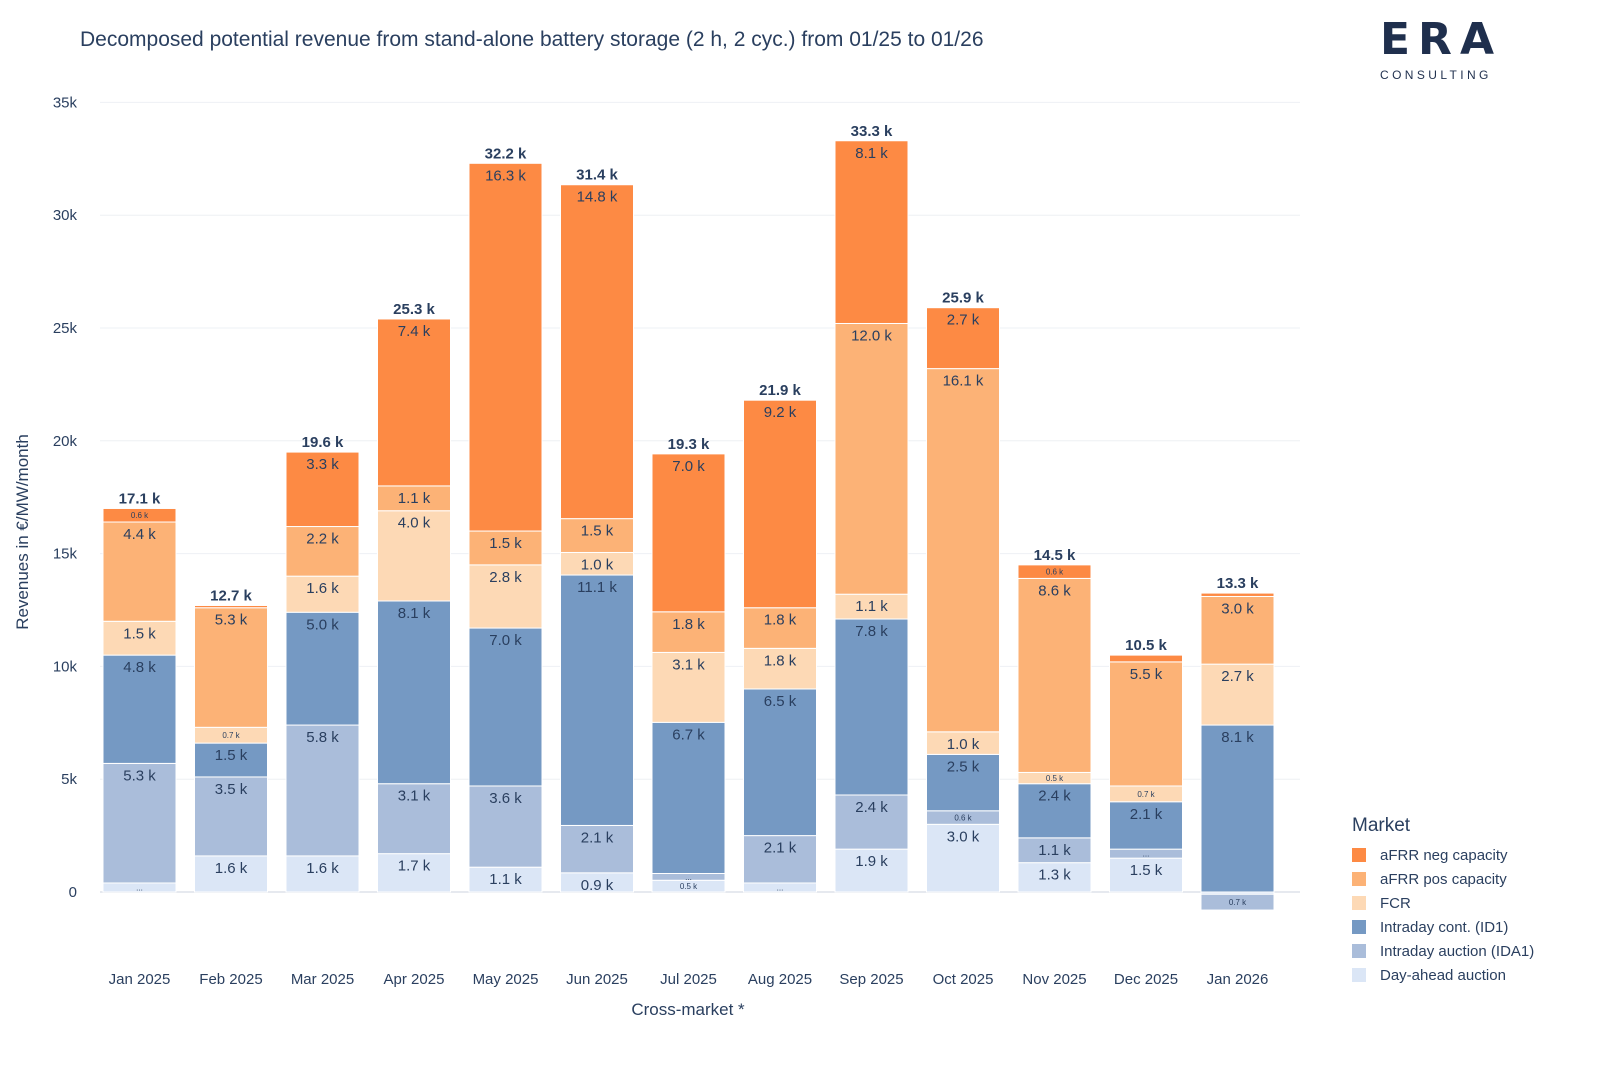 This screenshot has height=1067, width=1600. I want to click on legend-label: Intraday auction (IDA1), so click(1457, 951).